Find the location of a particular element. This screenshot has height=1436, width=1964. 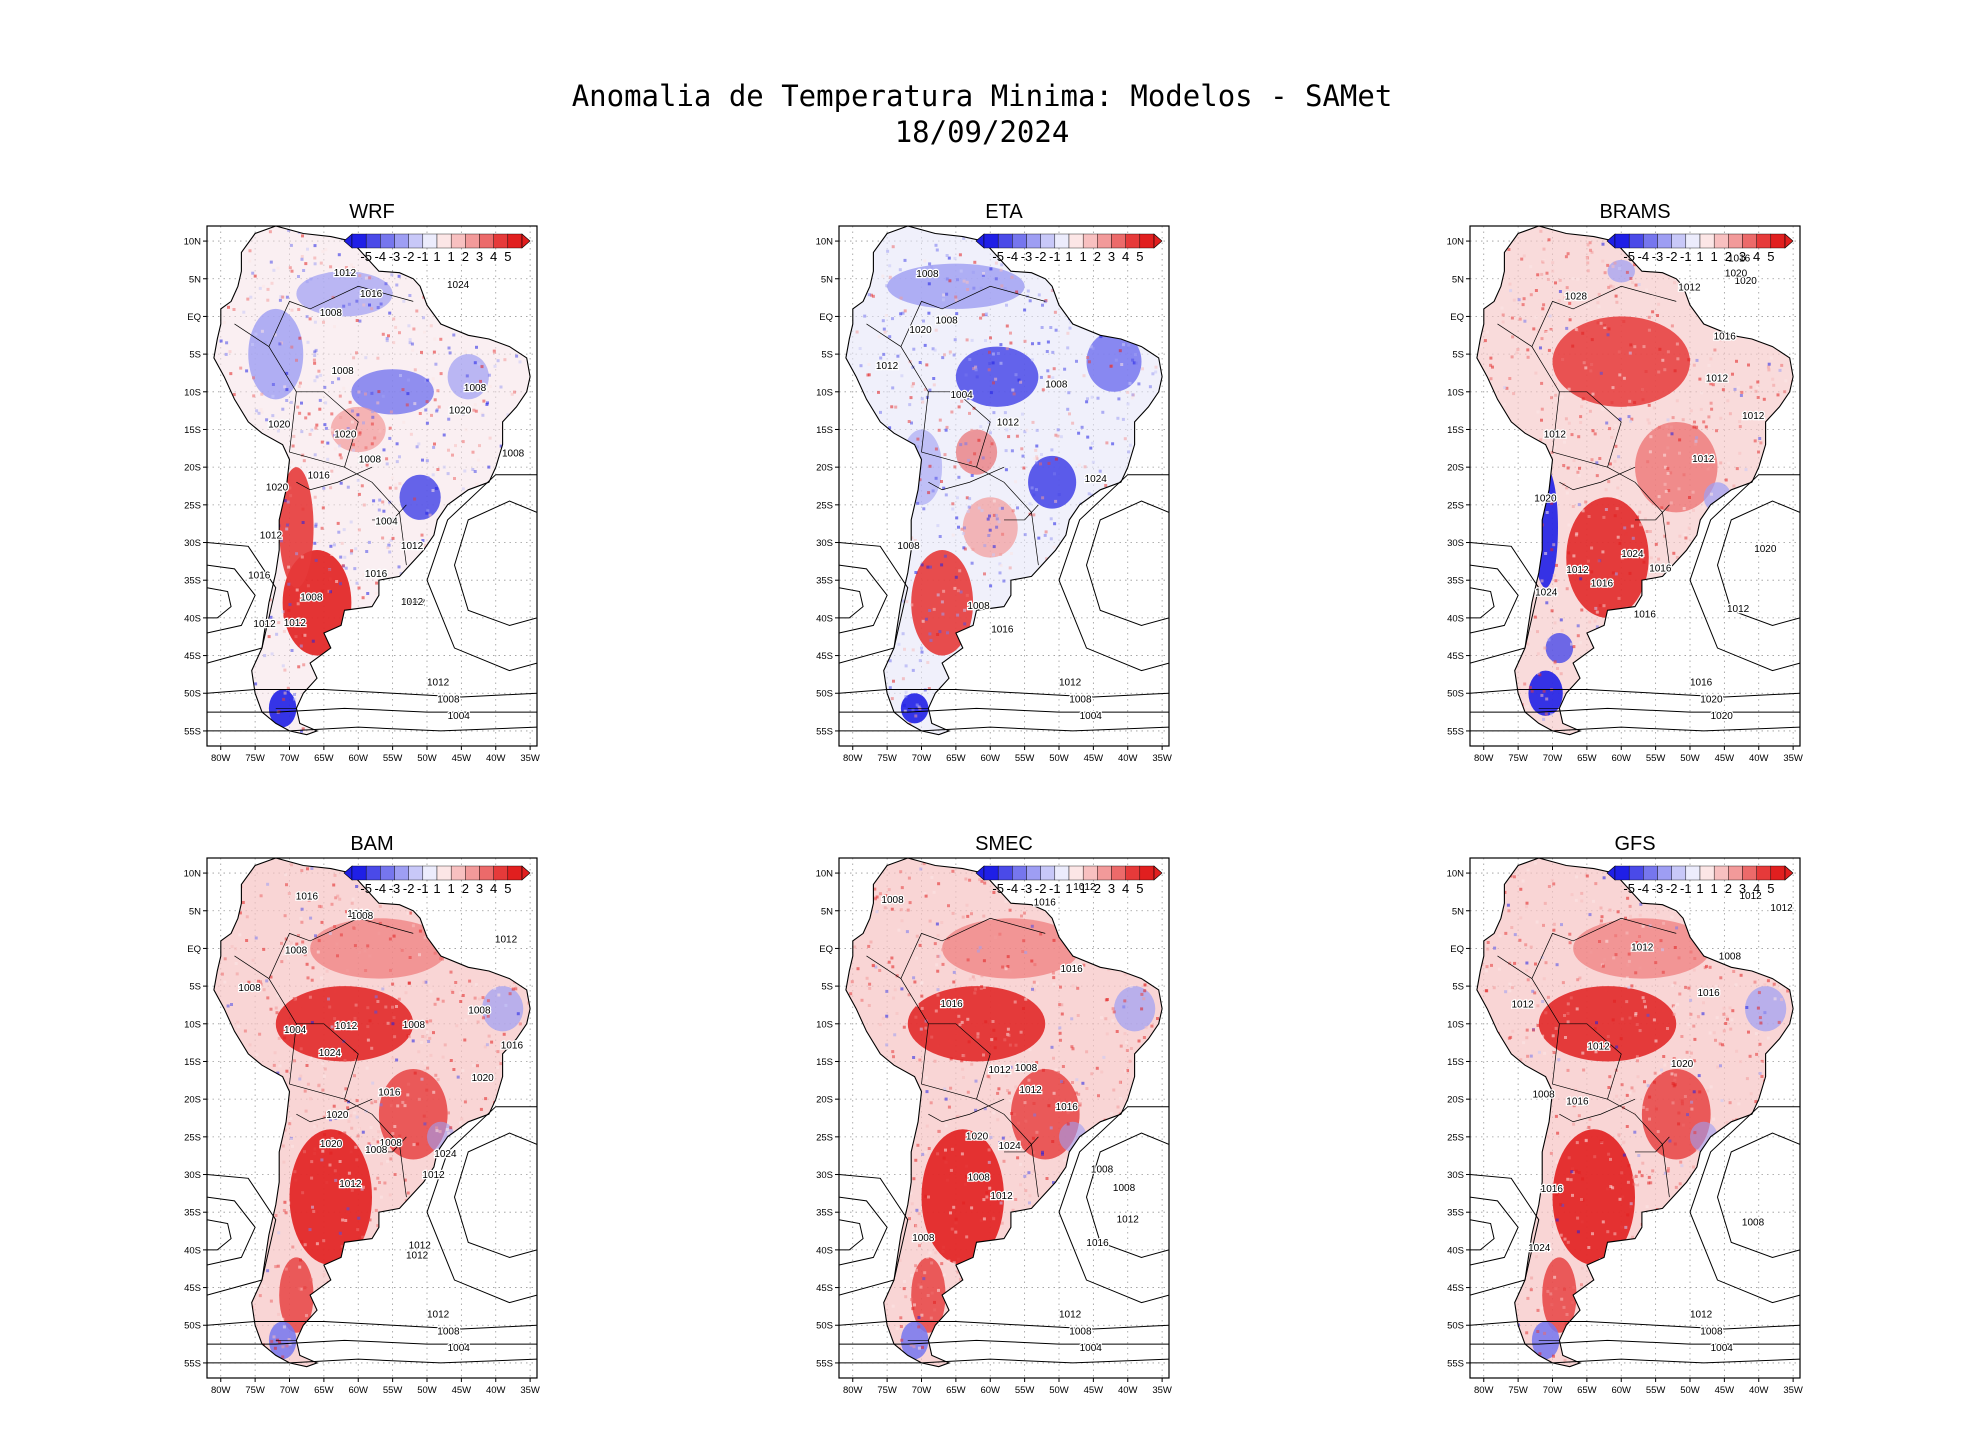

colorbar-label: 5 is located at coordinates (1139, 256).